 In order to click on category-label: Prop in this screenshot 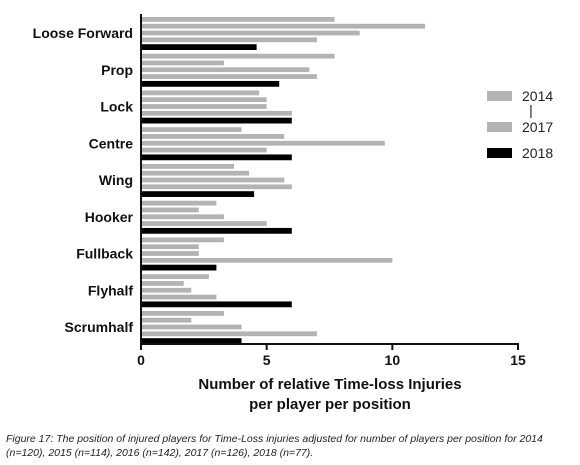, I will do `click(117, 70)`.